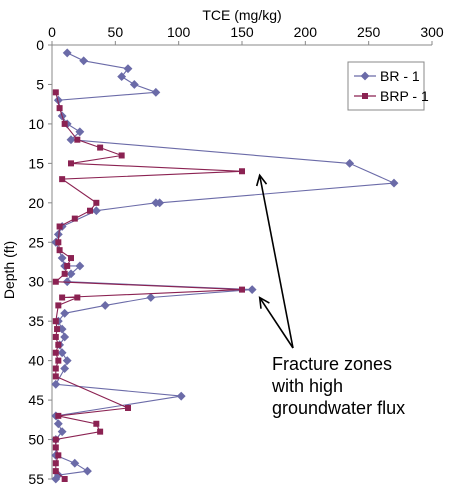 The height and width of the screenshot is (500, 456). Describe the element at coordinates (116, 32) in the screenshot. I see `x-tick-label: 50` at that location.